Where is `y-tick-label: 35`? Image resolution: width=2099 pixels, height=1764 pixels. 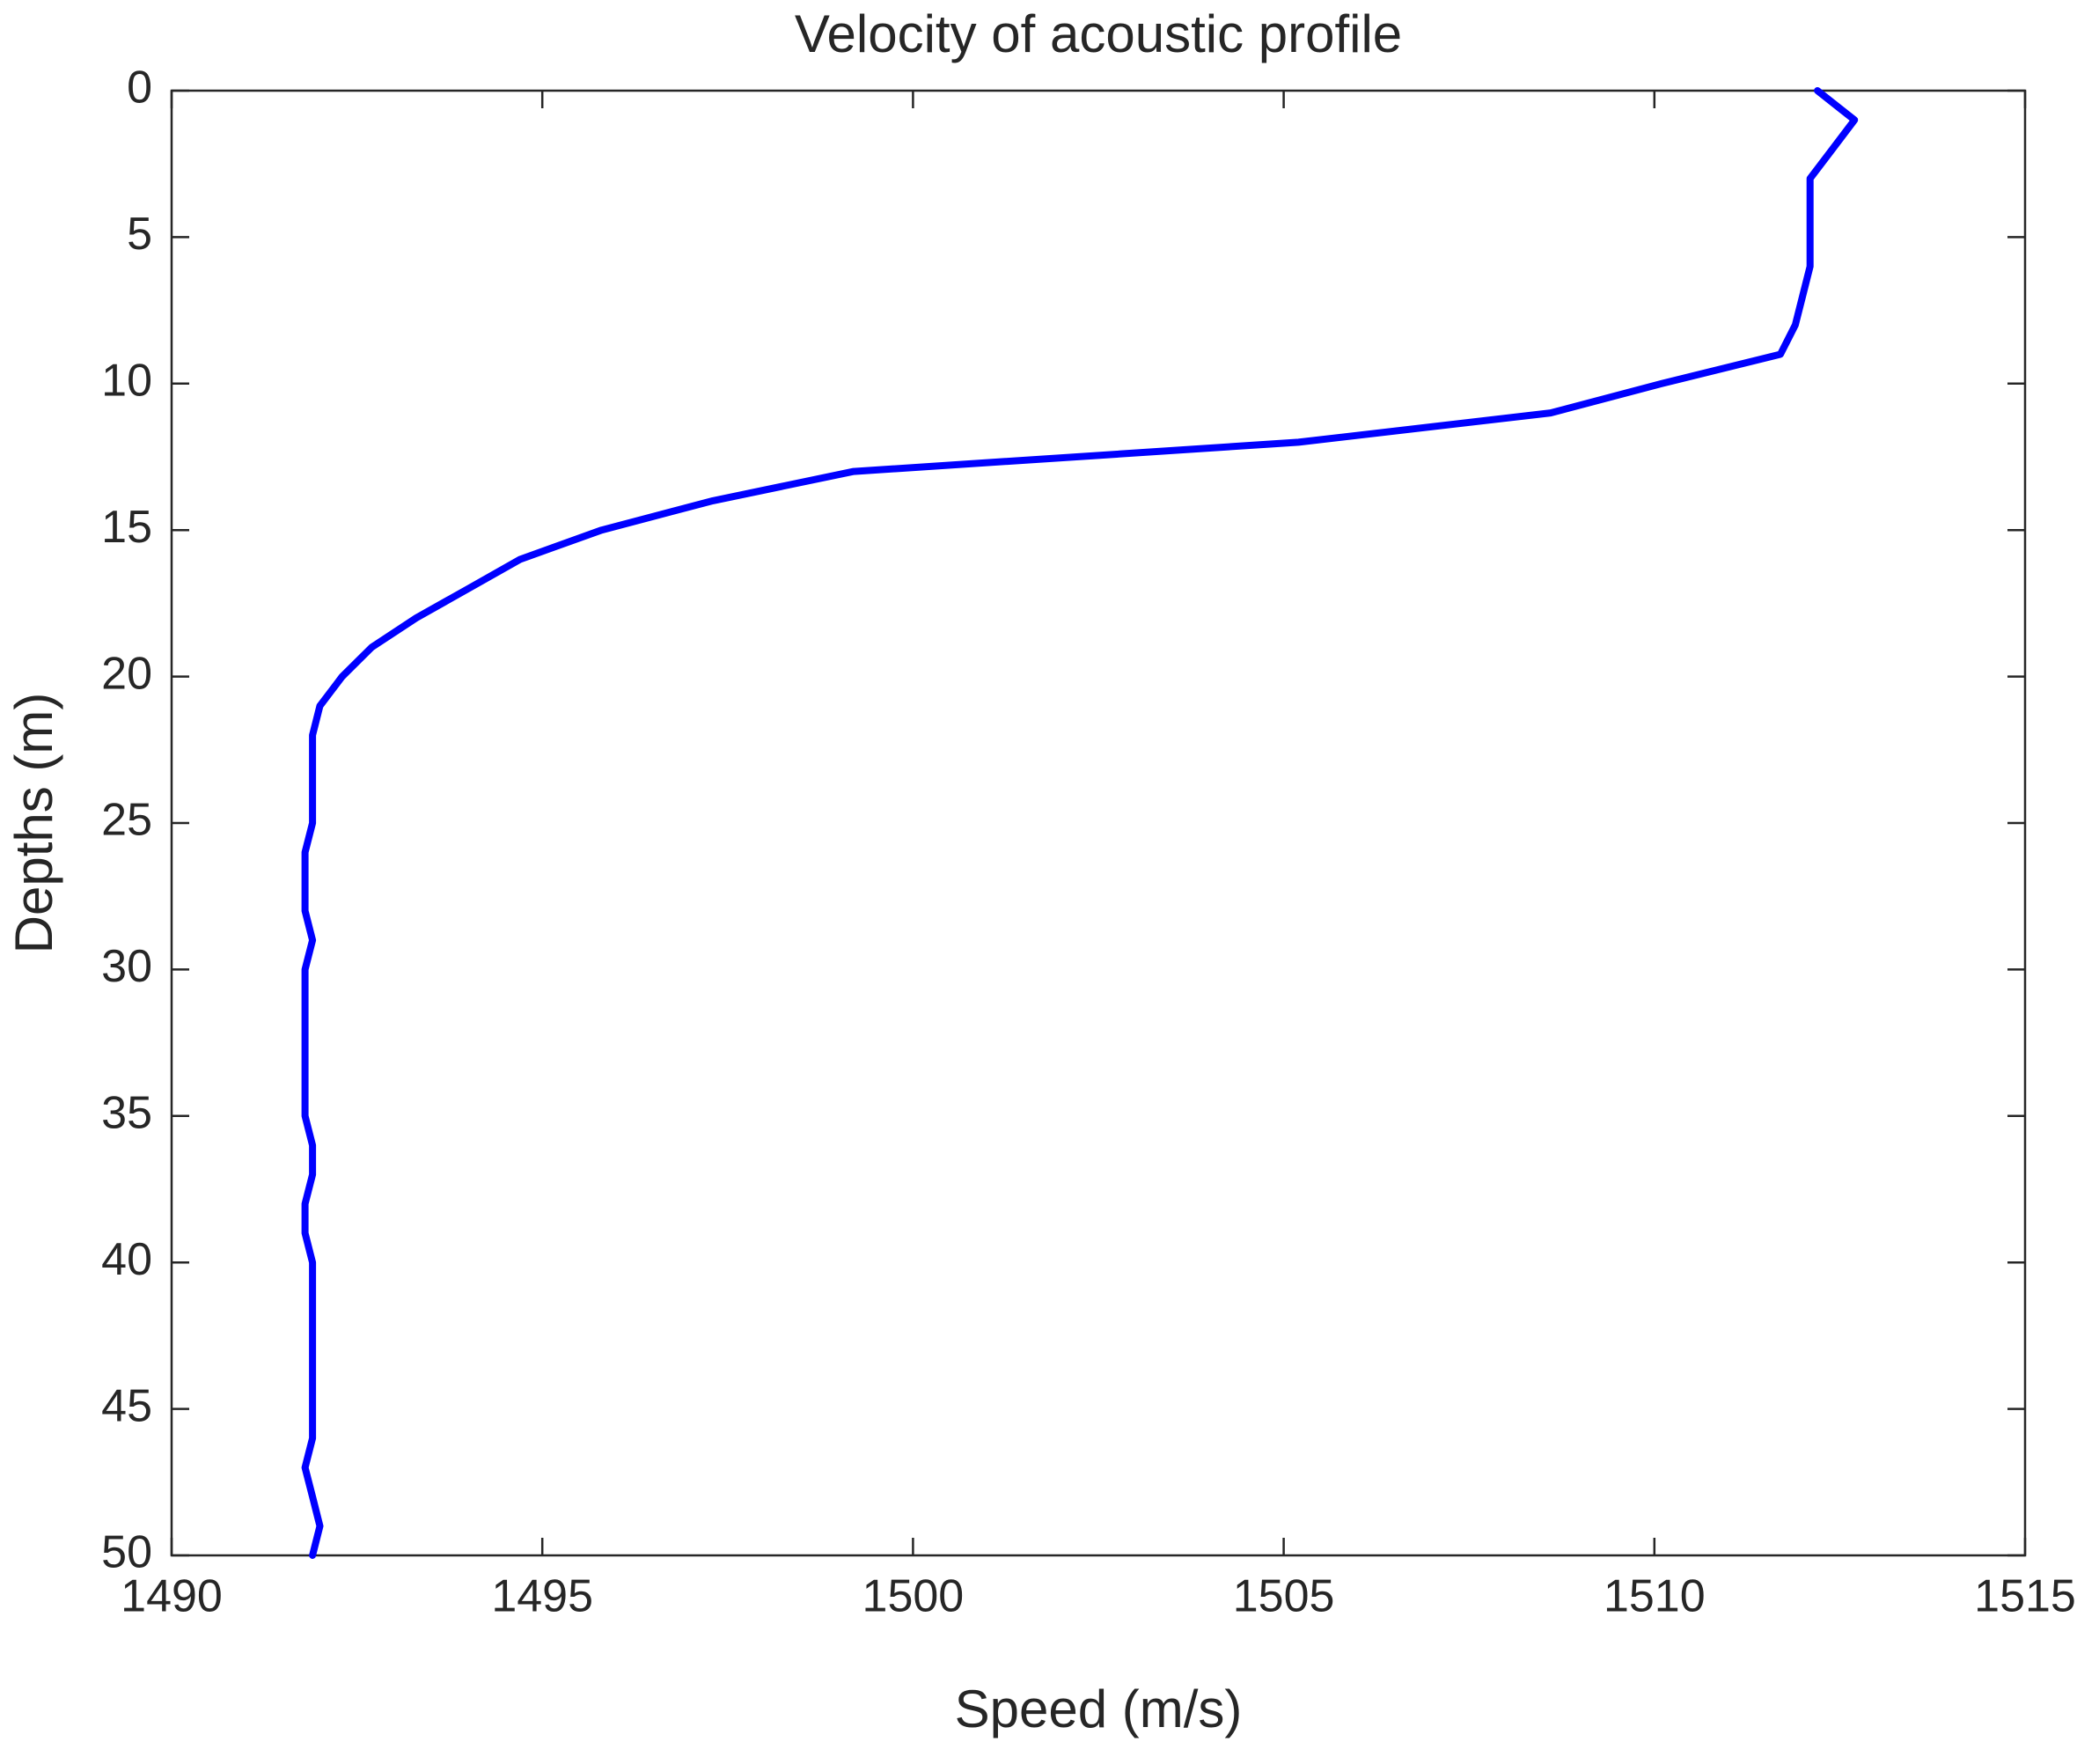
y-tick-label: 35 is located at coordinates (126, 1113).